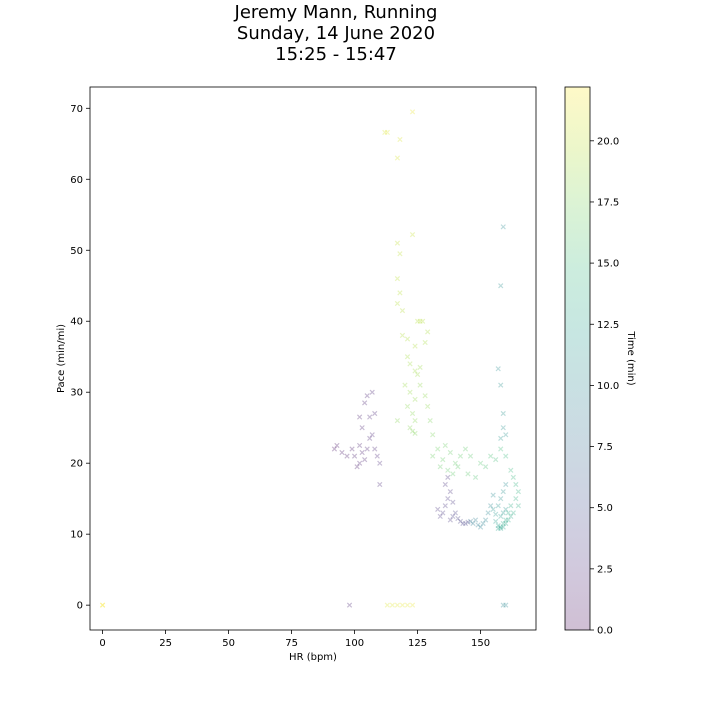 The image size is (720, 720). Describe the element at coordinates (336, 12) in the screenshot. I see `chart-title-line-1: Jeremy Mann, Running` at that location.